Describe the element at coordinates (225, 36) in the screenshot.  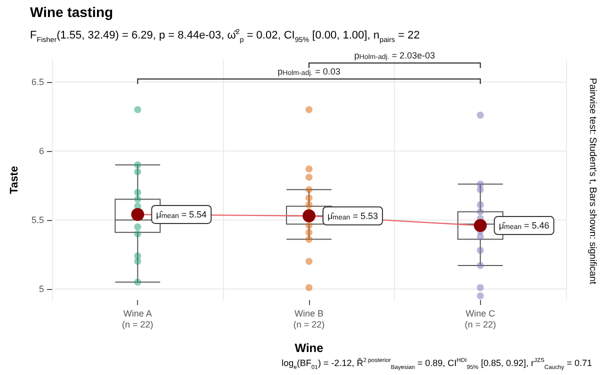
I see `text: F$_{Fisher}$(1.55, 32.49) = 6.29, p = 8.44e-03, ω̂$^{2}$$_{p}$ = 0.02, CI$_{95%}$ [0.00, 1.00], n$_{pairs}$ = 22` at that location.